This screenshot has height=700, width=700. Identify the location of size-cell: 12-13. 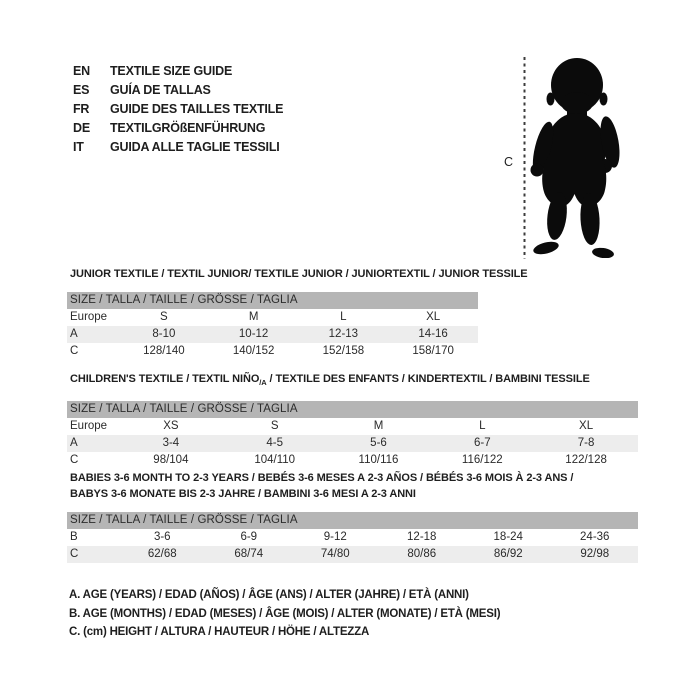
(343, 334).